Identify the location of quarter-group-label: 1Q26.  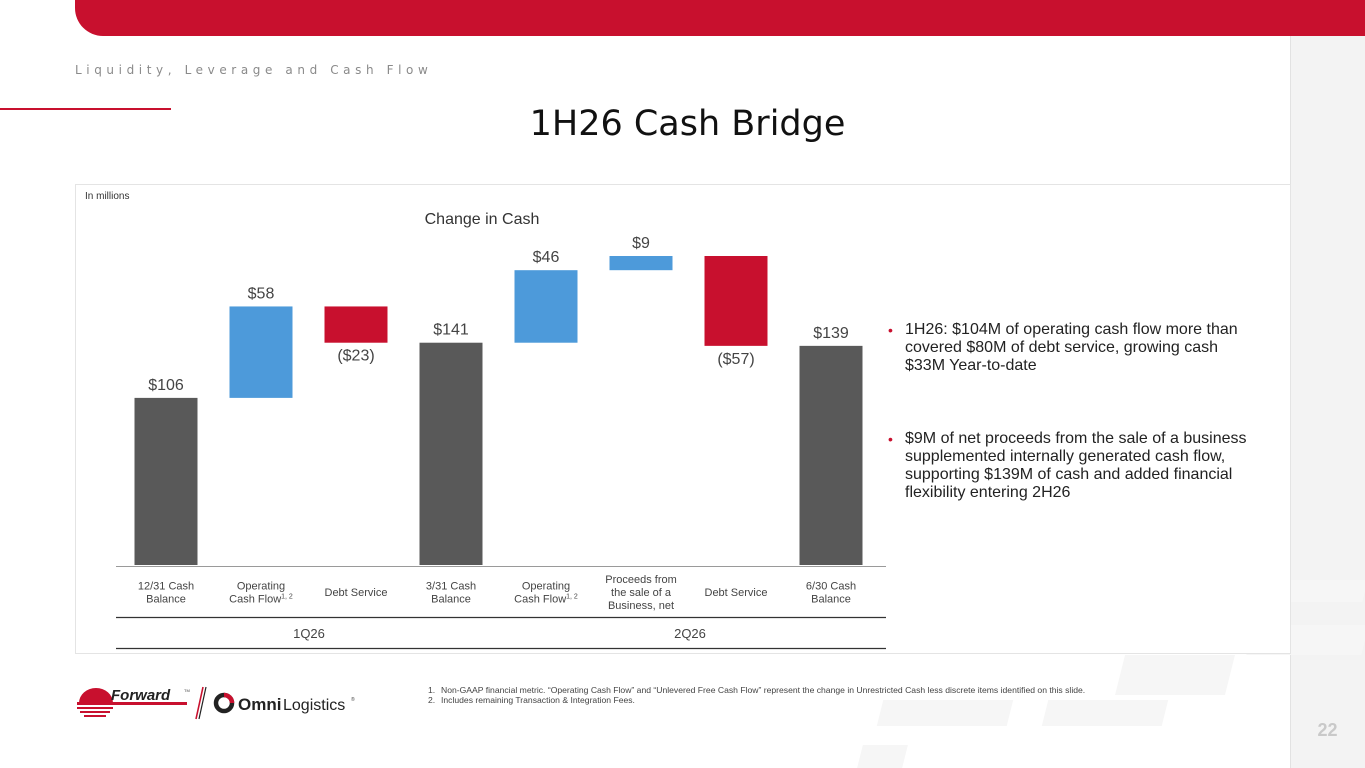
(309, 633).